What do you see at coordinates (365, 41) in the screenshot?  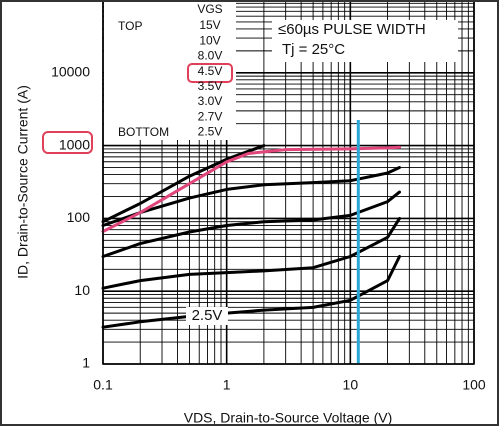 I see `annotation-background` at bounding box center [365, 41].